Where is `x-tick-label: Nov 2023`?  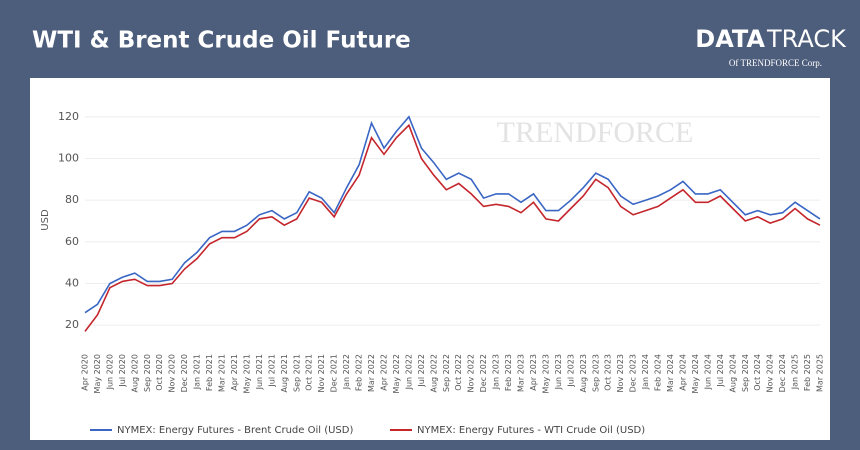
x-tick-label: Nov 2023 is located at coordinates (620, 373).